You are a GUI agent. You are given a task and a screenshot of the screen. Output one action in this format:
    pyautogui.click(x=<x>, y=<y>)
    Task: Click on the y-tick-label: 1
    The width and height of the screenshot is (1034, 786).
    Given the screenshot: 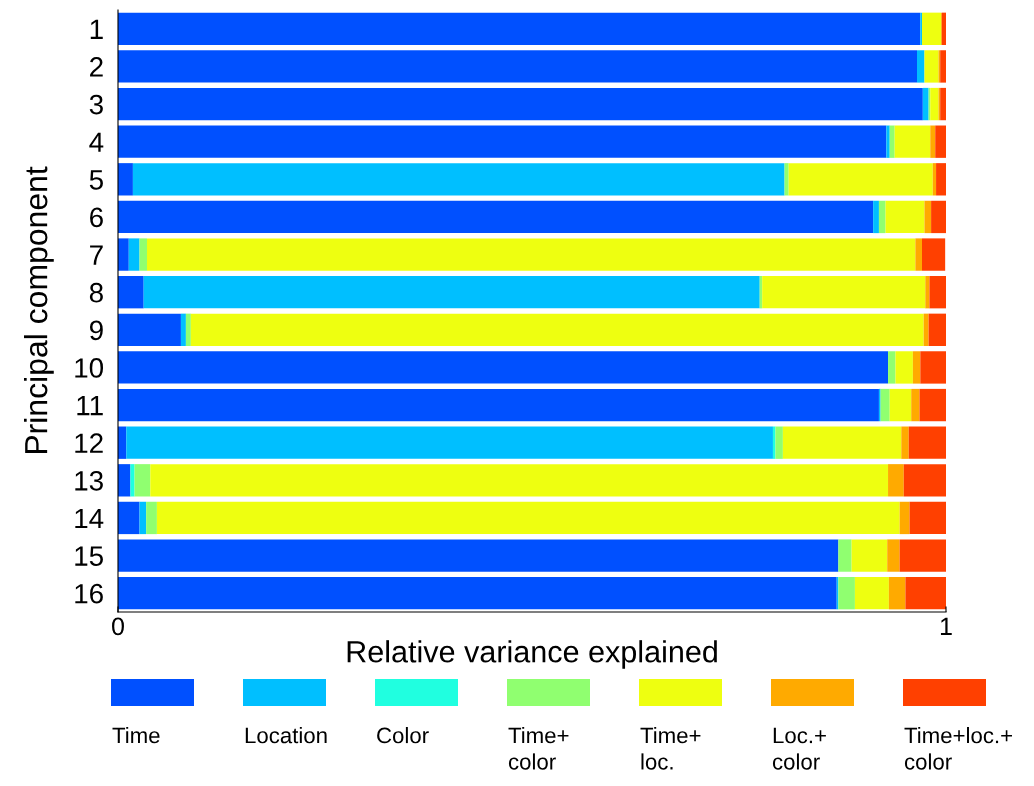 What is the action you would take?
    pyautogui.click(x=96, y=29)
    